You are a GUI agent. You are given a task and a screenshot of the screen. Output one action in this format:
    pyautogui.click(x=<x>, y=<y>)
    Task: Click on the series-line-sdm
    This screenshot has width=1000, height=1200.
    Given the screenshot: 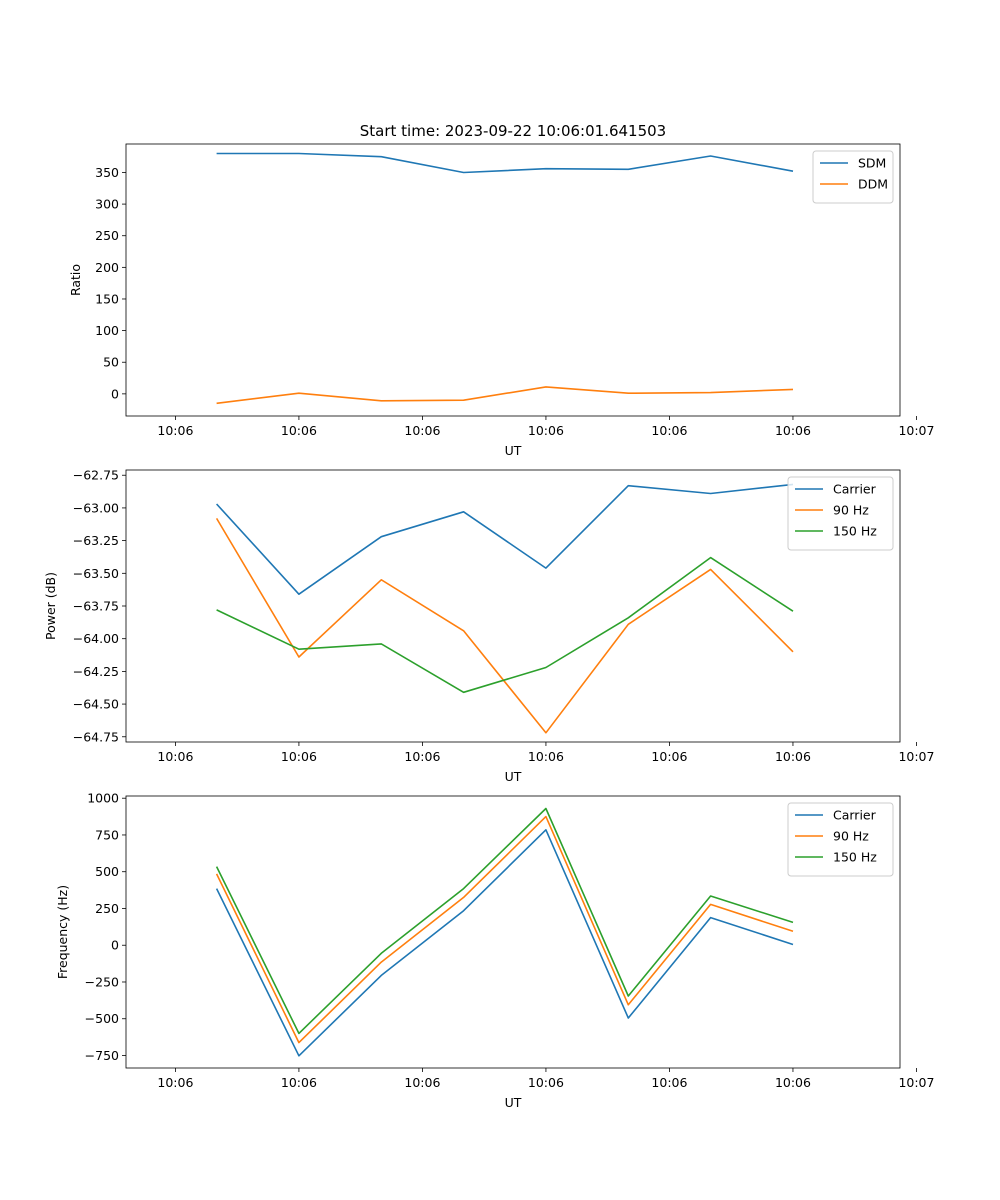 What is the action you would take?
    pyautogui.click(x=505, y=163)
    